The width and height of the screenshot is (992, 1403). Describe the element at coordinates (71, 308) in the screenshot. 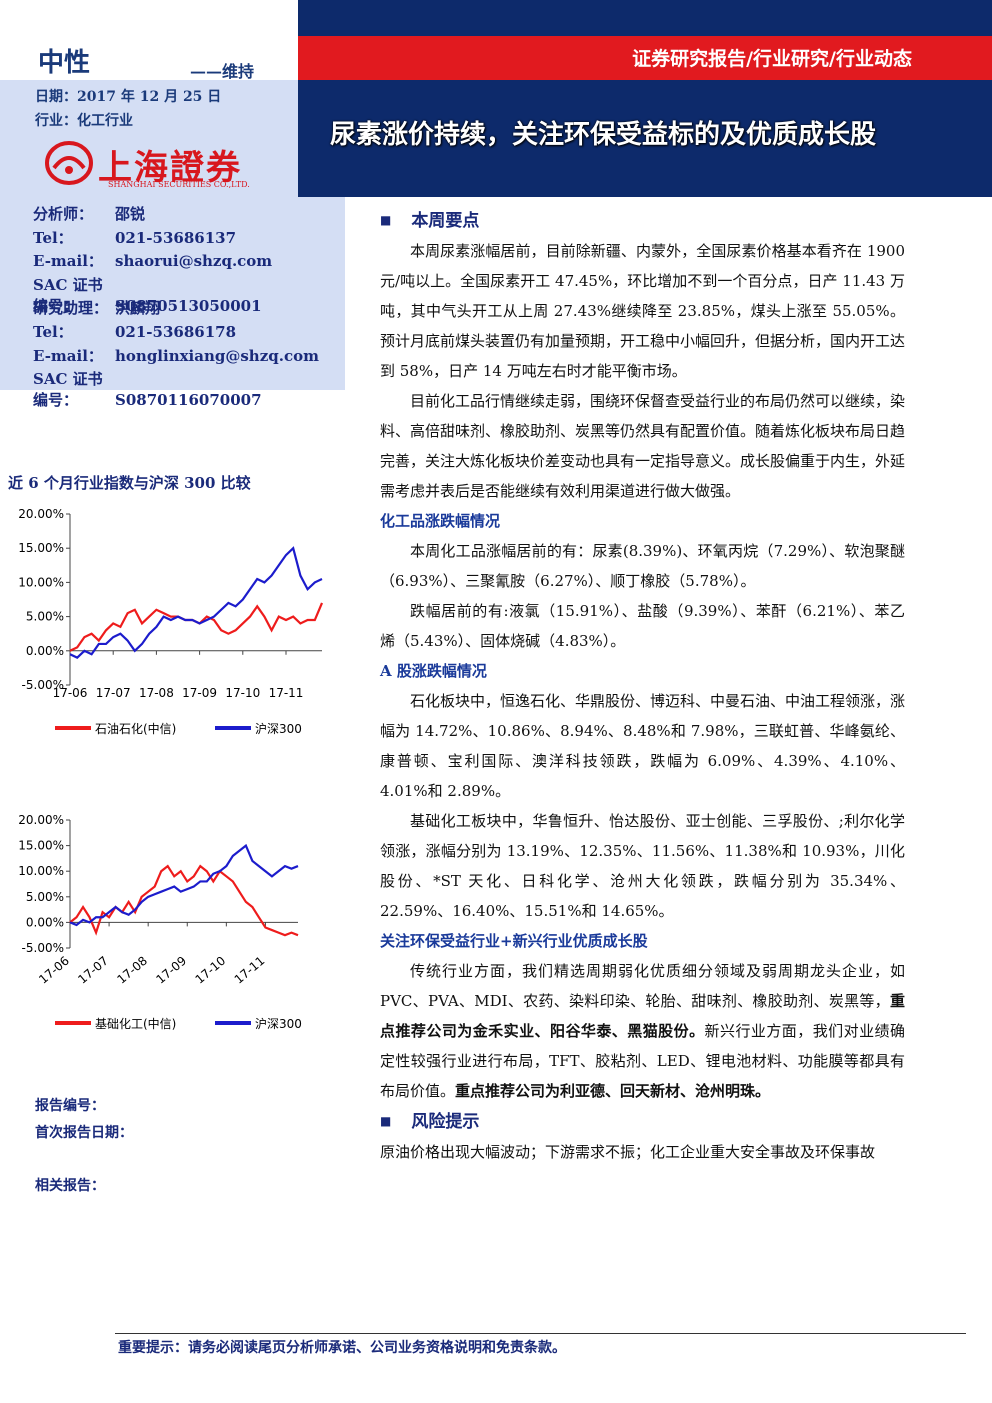

I see `analyst-label: 研究助理：` at that location.